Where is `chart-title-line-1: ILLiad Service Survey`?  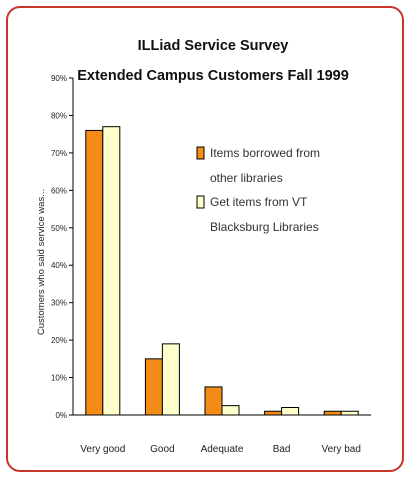
chart-title-line-1: ILLiad Service Survey is located at coordinates (213, 46).